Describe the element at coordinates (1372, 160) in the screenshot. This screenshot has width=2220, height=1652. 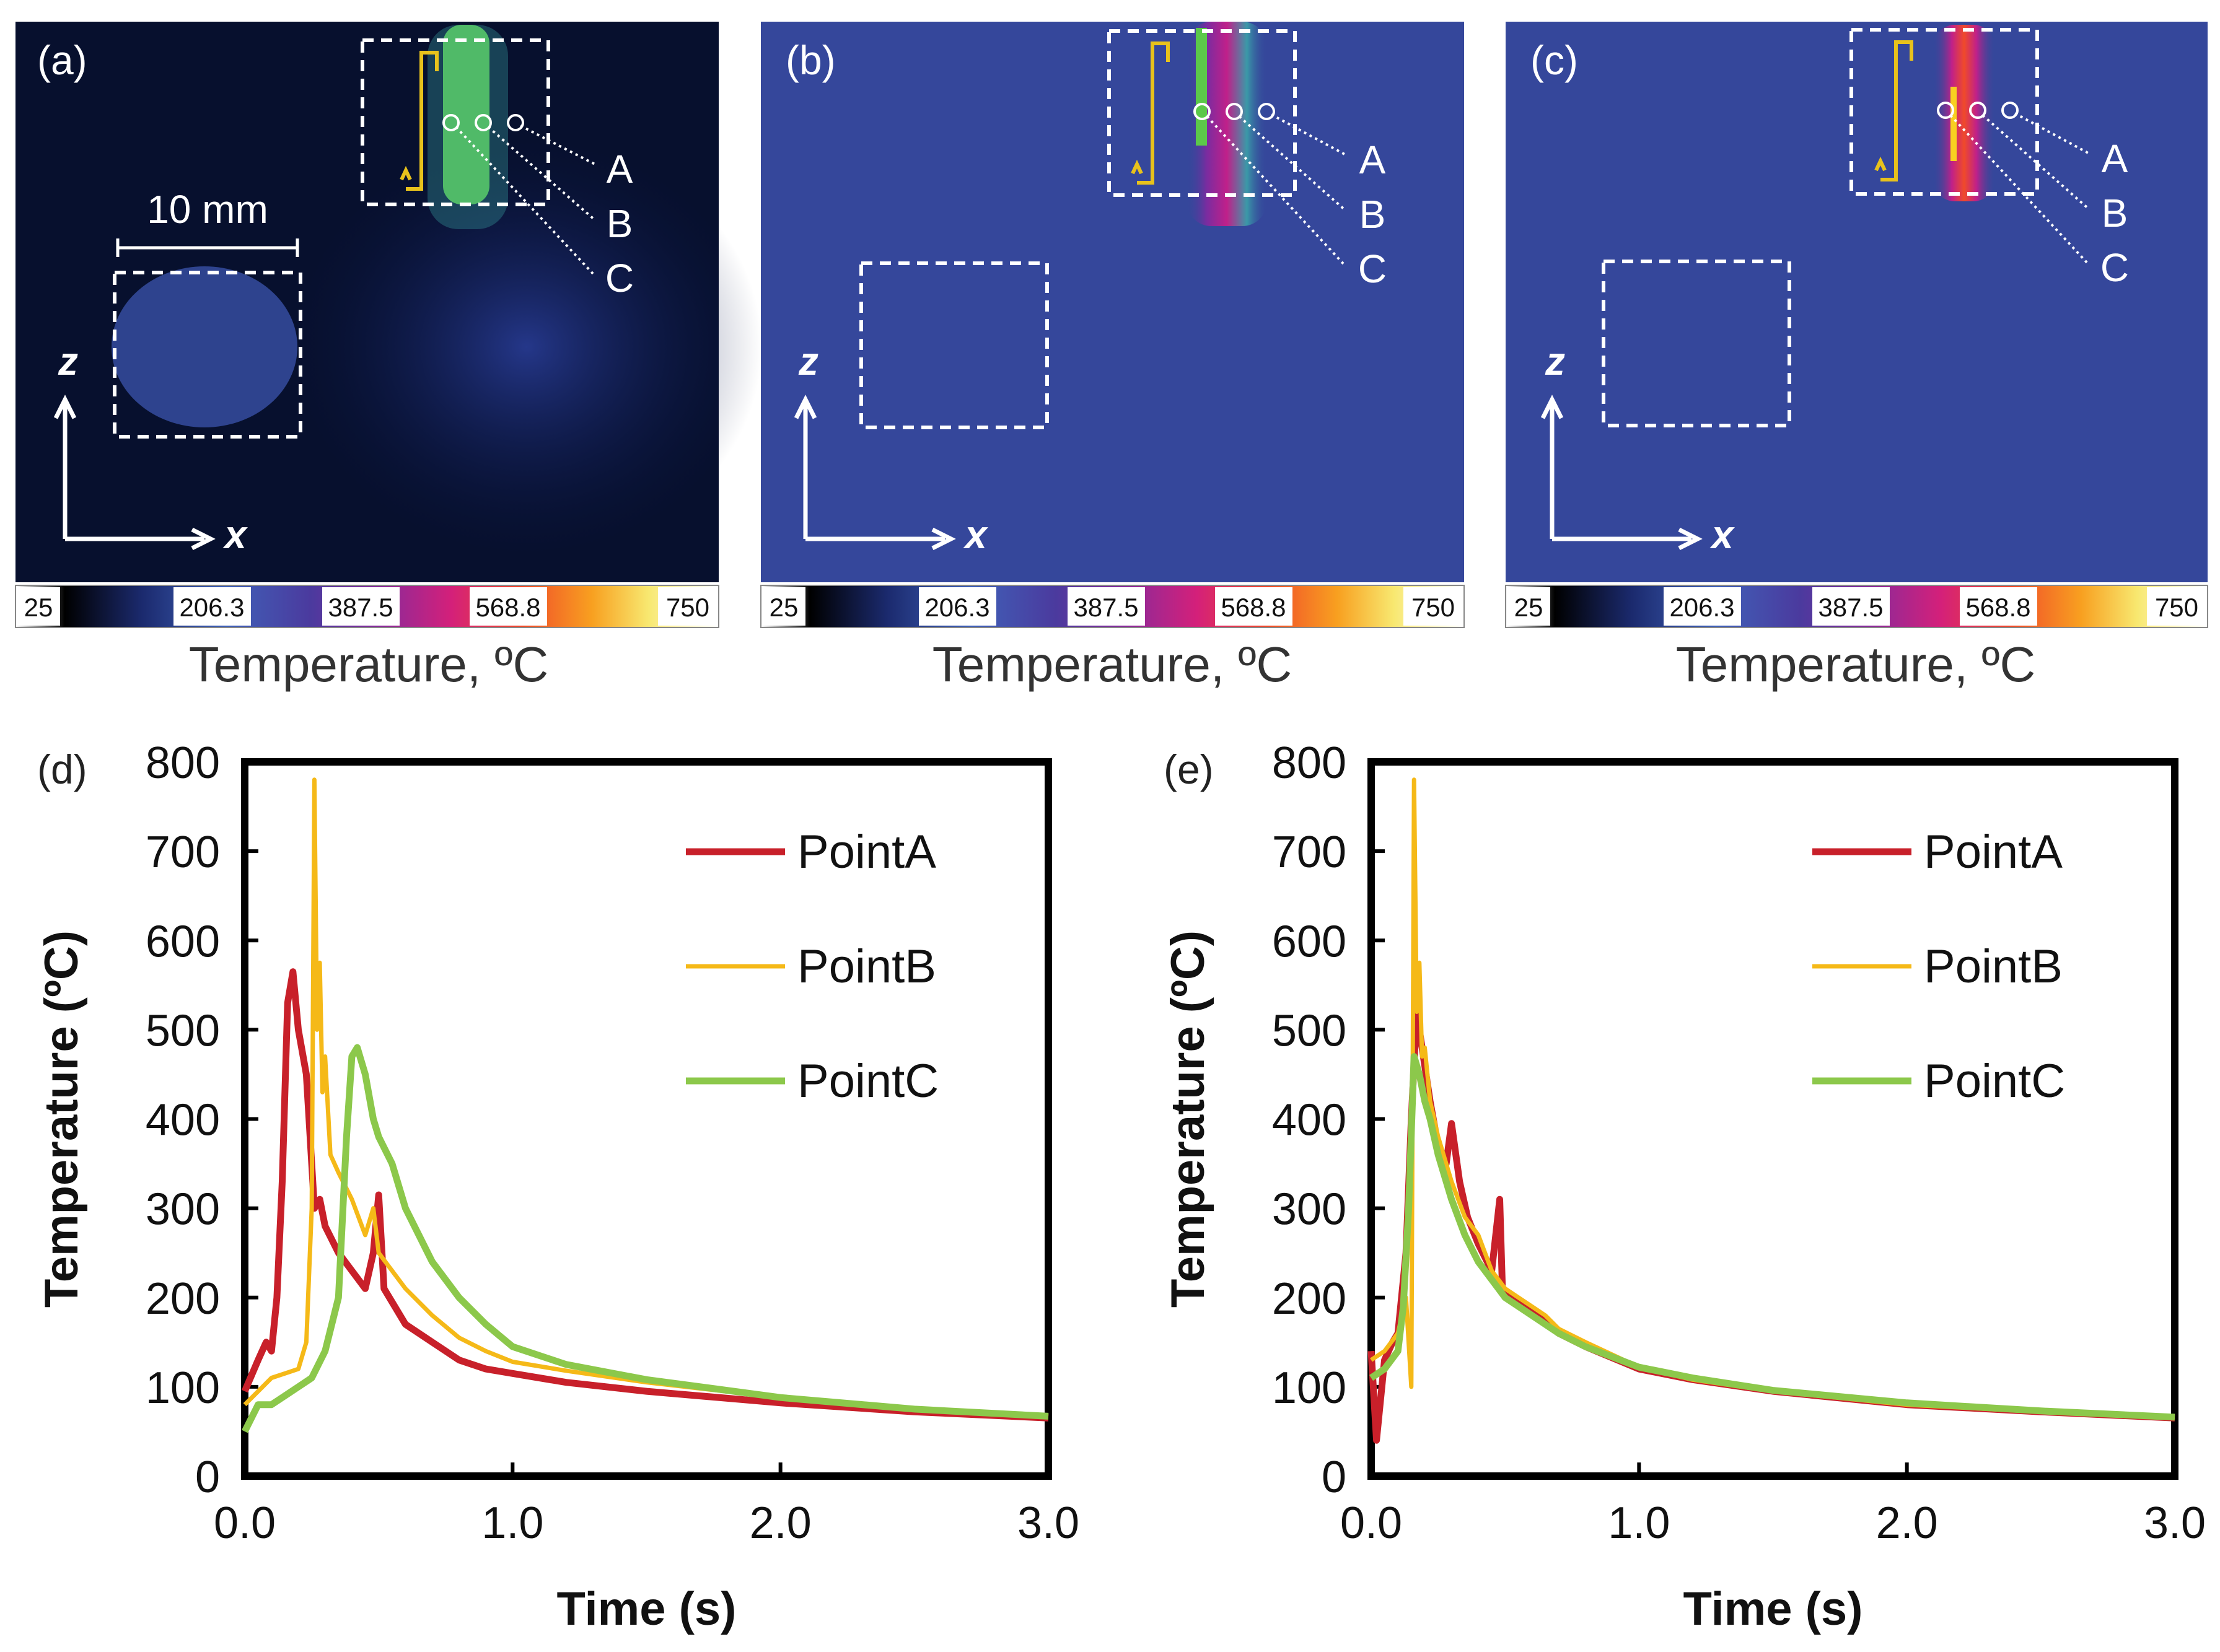
I see `point-a-label-b: A` at that location.